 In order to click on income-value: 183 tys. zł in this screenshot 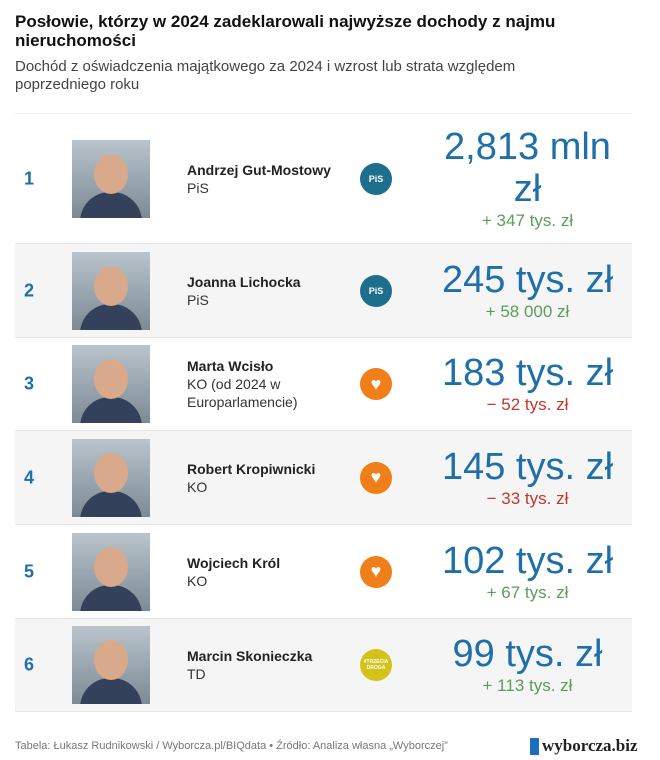, I will do `click(527, 373)`.